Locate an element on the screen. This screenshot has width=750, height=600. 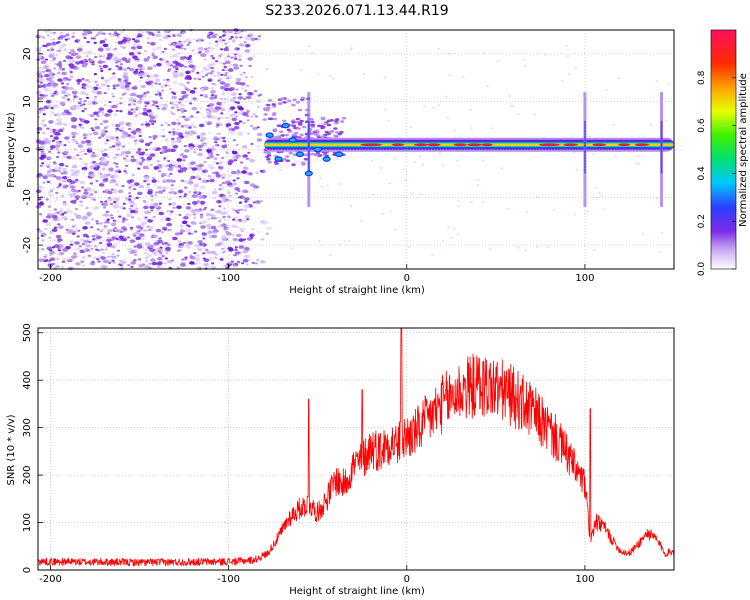
spectrogram-x-tick-label: -200 is located at coordinates (50, 278).